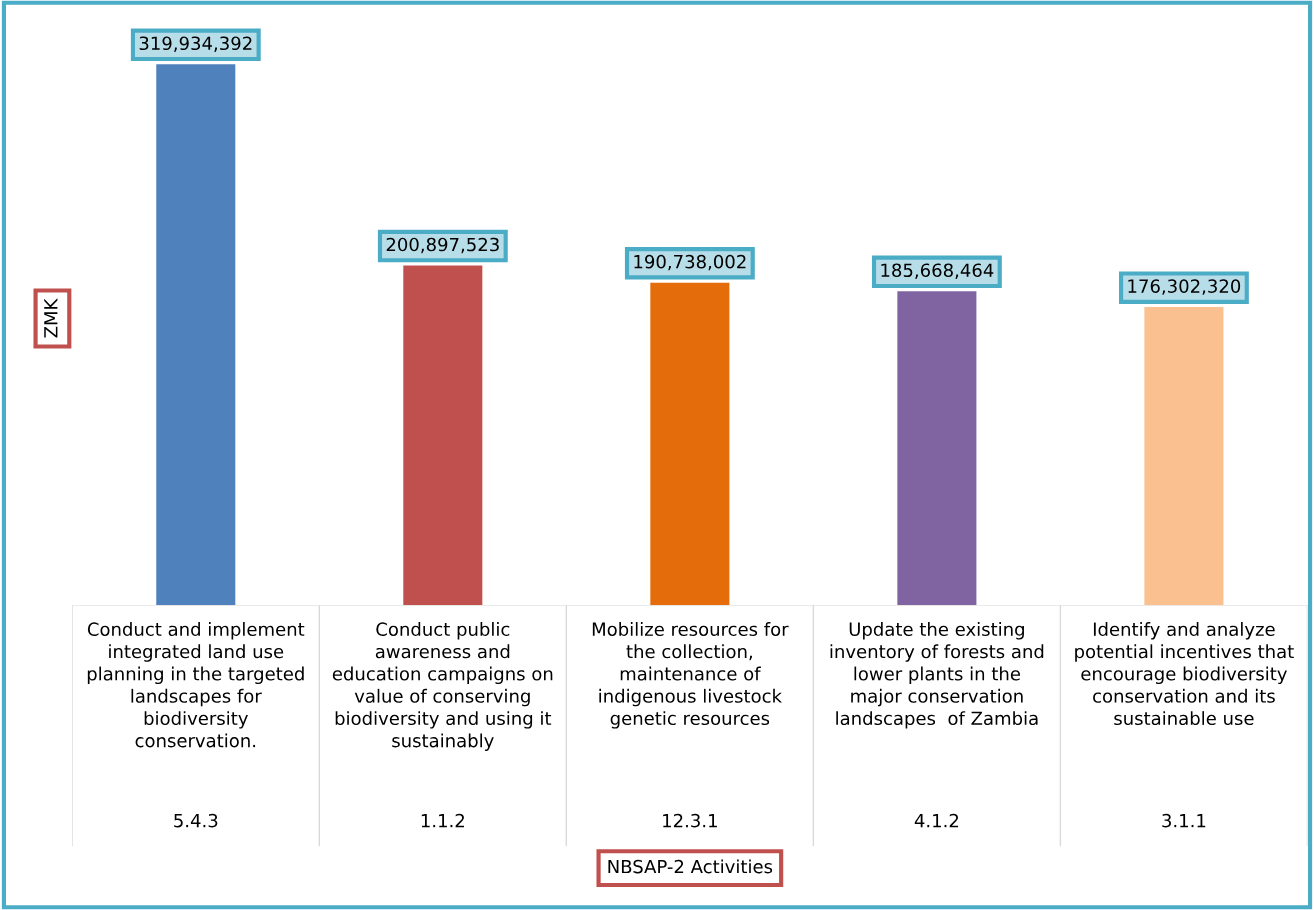  I want to click on category-label: Conduct public awareness and education campaigns on value of conserving biodiversity and using it sustainably 1.1.2, so click(442, 725).